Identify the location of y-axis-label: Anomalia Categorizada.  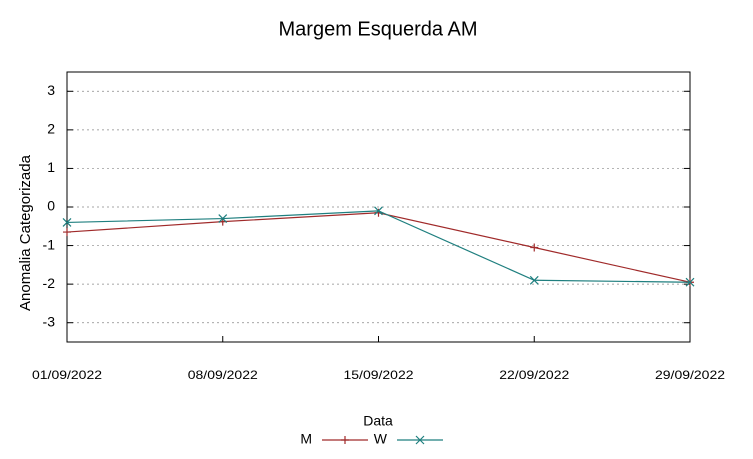
(25, 232).